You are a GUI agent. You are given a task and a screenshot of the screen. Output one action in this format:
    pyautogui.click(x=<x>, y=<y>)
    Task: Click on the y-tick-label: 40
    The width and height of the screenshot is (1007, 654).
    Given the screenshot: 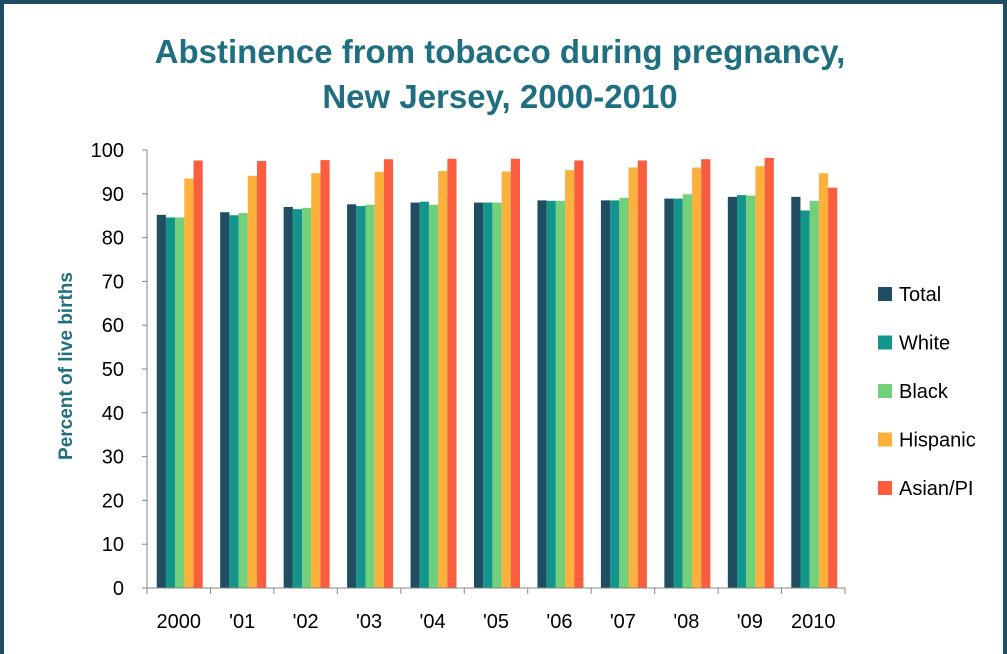 What is the action you would take?
    pyautogui.click(x=113, y=414)
    